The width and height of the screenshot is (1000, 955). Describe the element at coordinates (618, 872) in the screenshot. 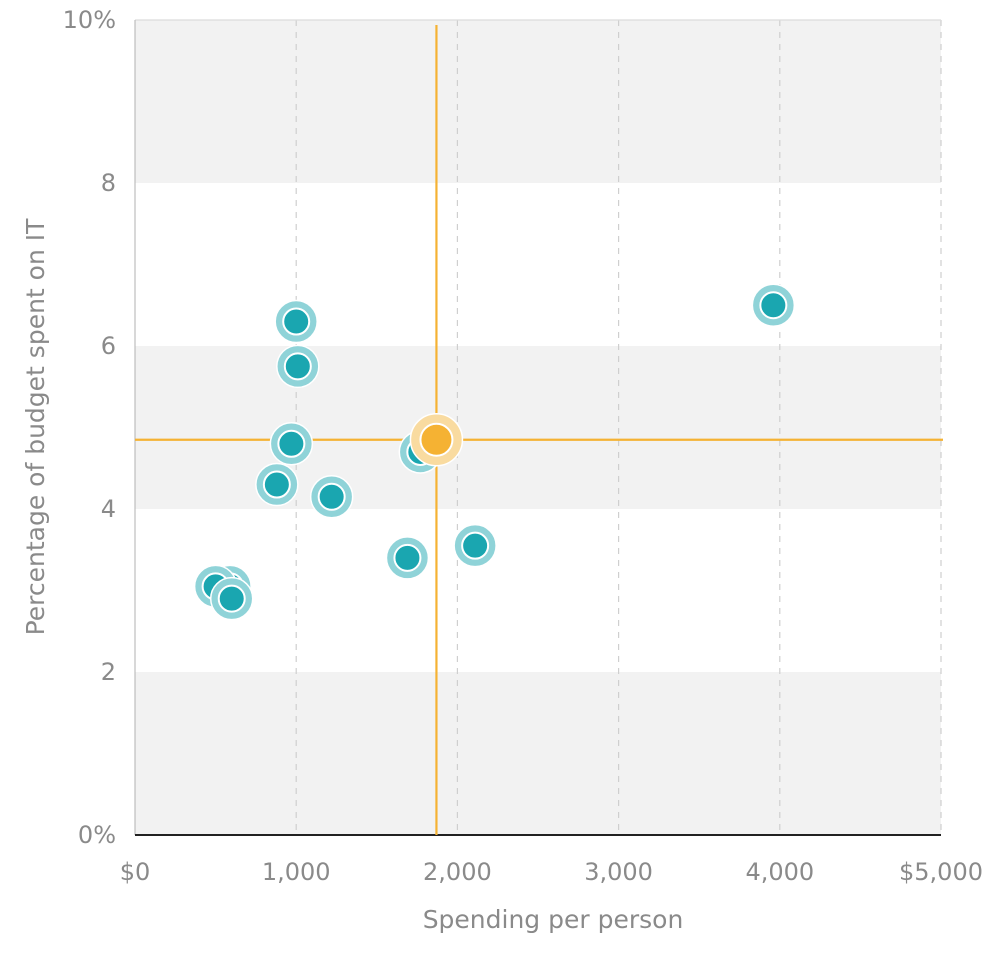

I see `x-tick-label: 3,000` at that location.